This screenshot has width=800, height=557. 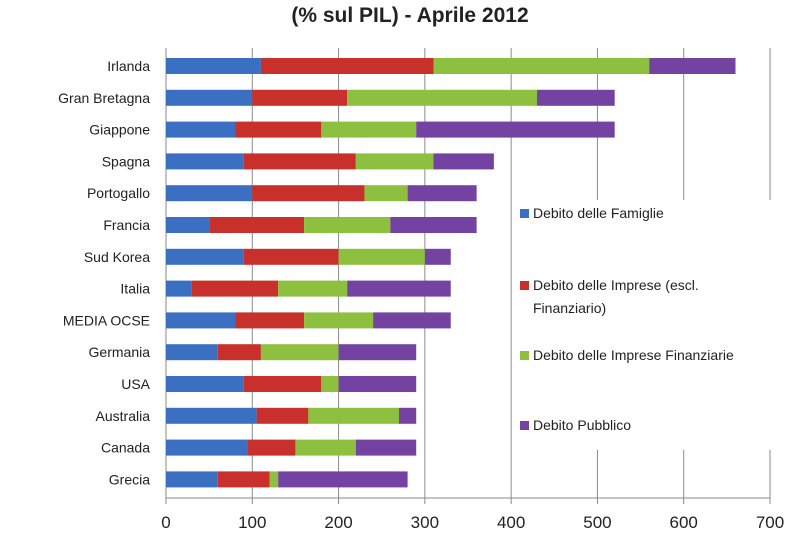 What do you see at coordinates (598, 213) in the screenshot?
I see `legend-label: Debito delle Famiglie` at bounding box center [598, 213].